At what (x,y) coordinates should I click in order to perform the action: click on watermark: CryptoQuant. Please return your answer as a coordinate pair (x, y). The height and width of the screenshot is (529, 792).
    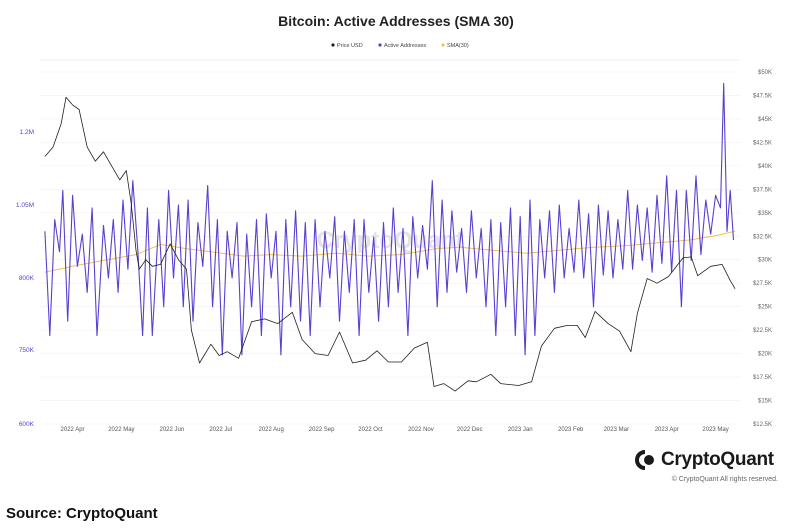
    Looking at the image, I should click on (390, 240).